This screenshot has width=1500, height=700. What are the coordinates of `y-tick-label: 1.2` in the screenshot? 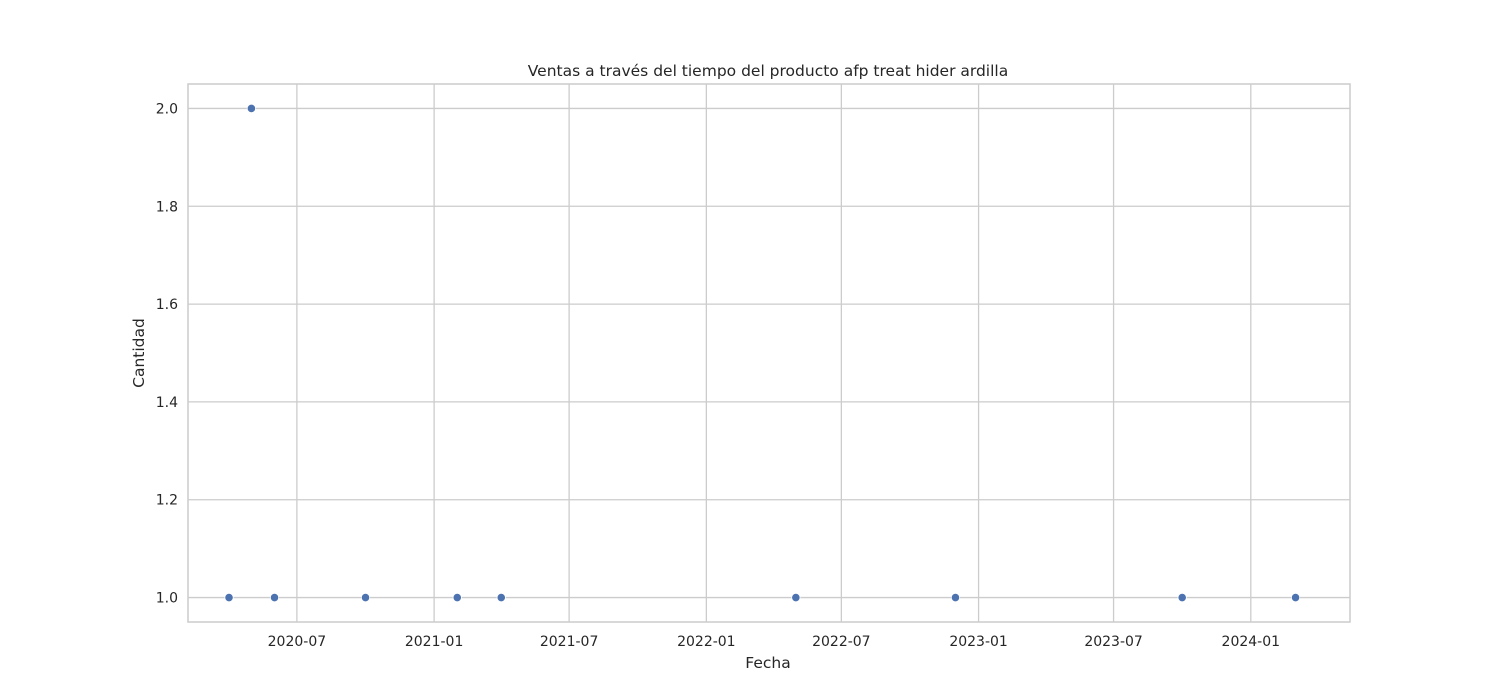 It's located at (167, 501).